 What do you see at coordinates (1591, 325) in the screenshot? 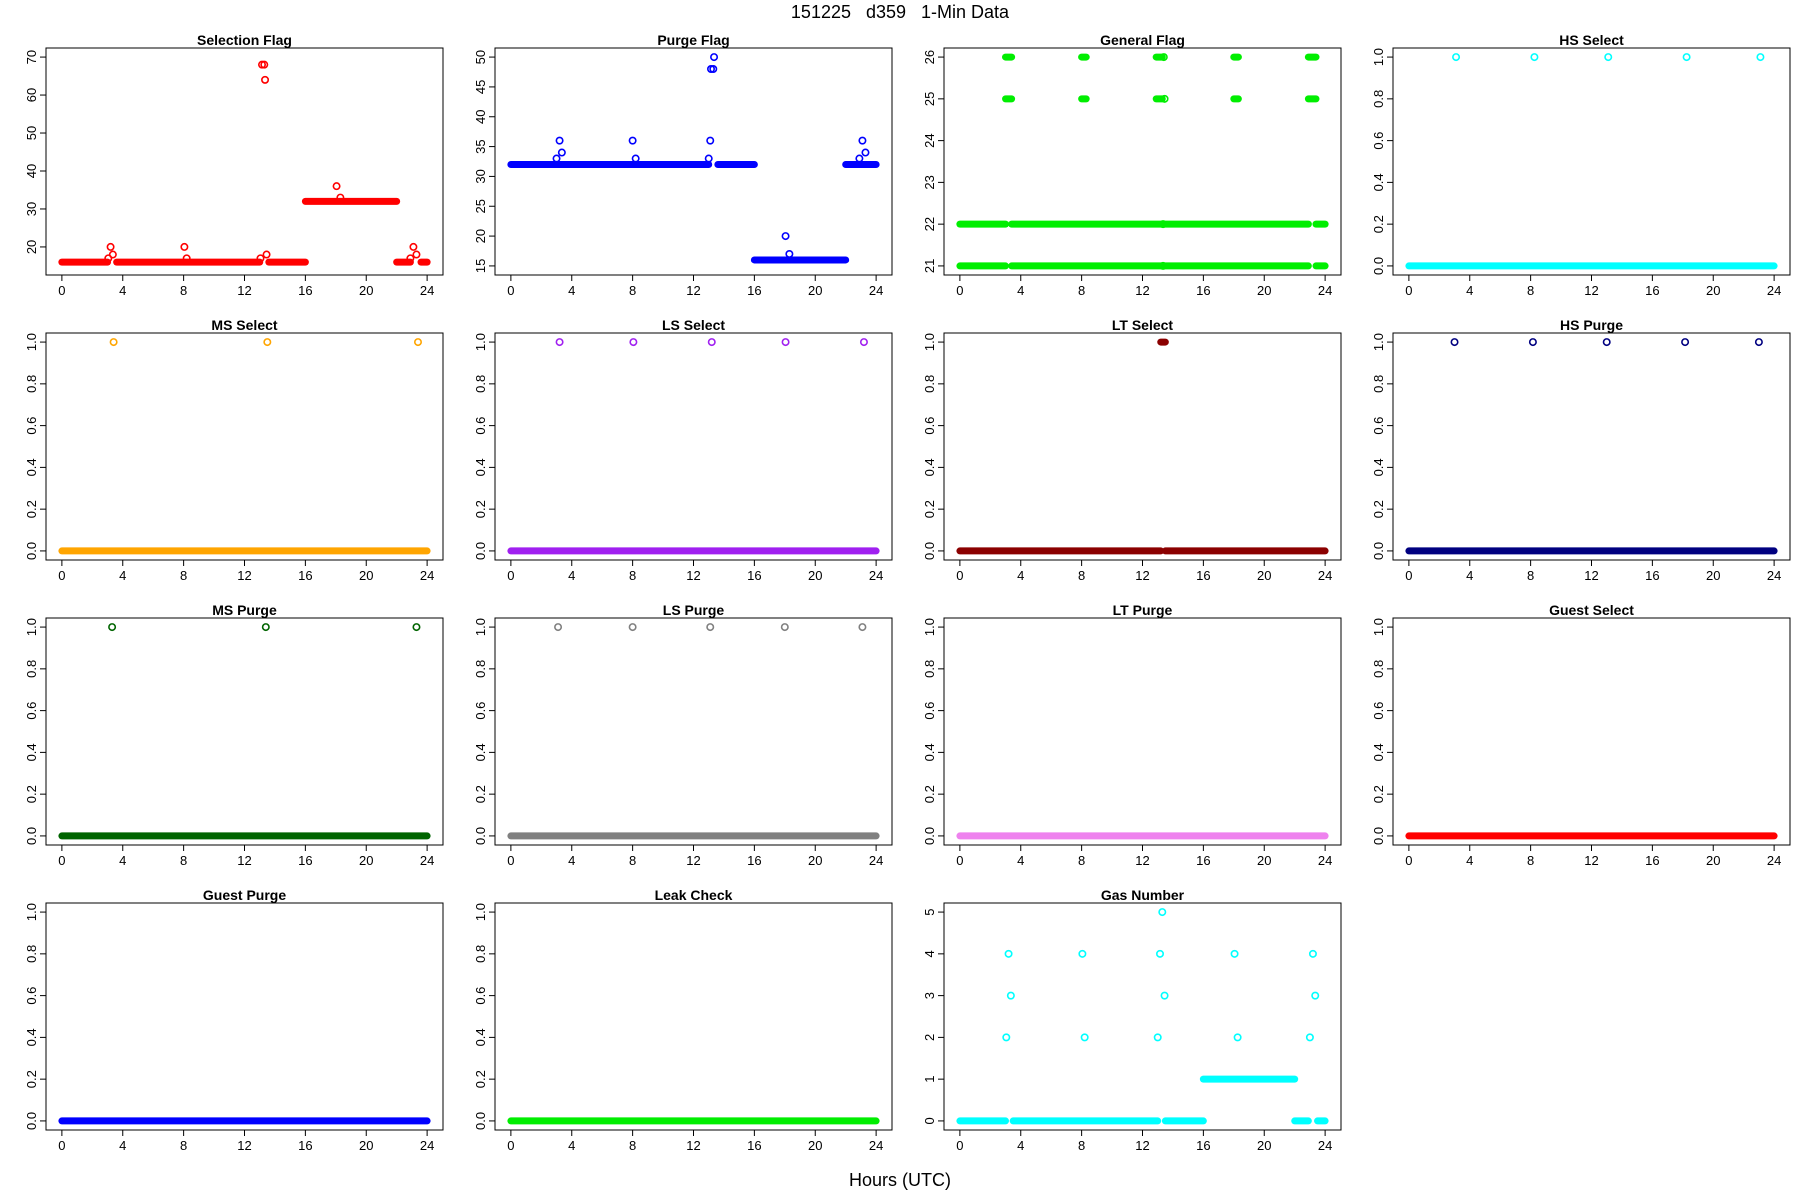
I see `panel-title: HS Purge` at bounding box center [1591, 325].